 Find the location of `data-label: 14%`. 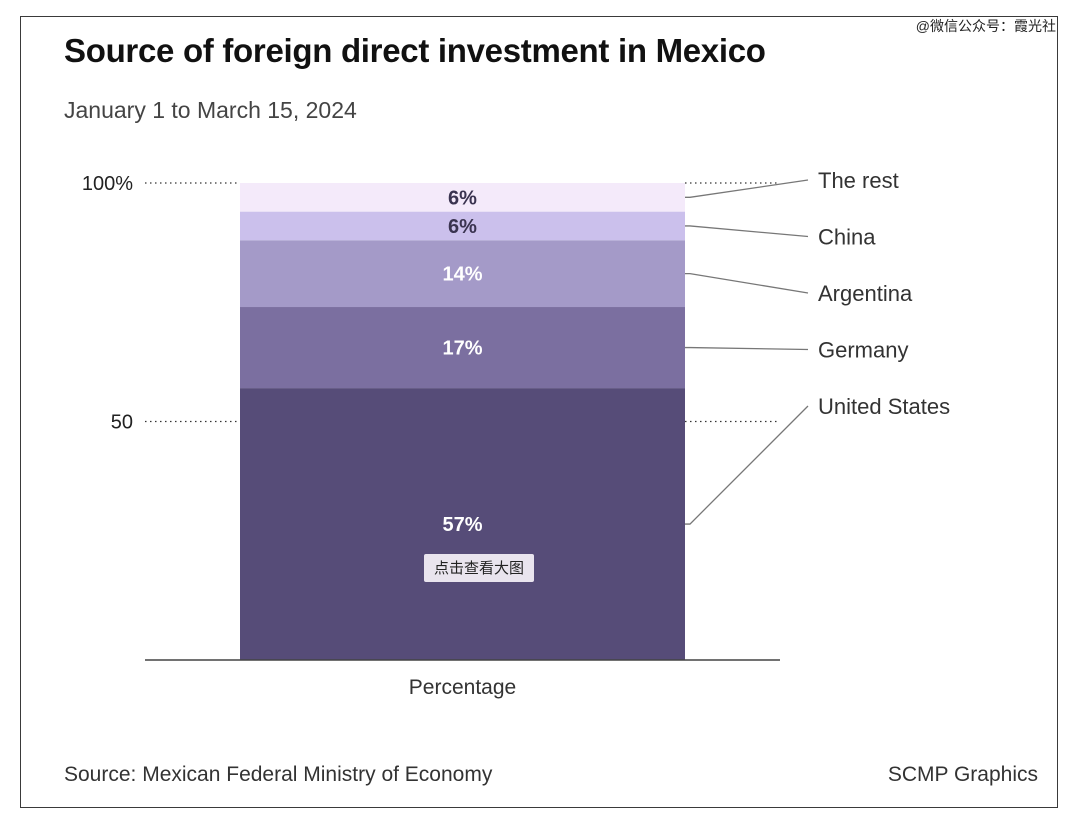

data-label: 14% is located at coordinates (462, 275).